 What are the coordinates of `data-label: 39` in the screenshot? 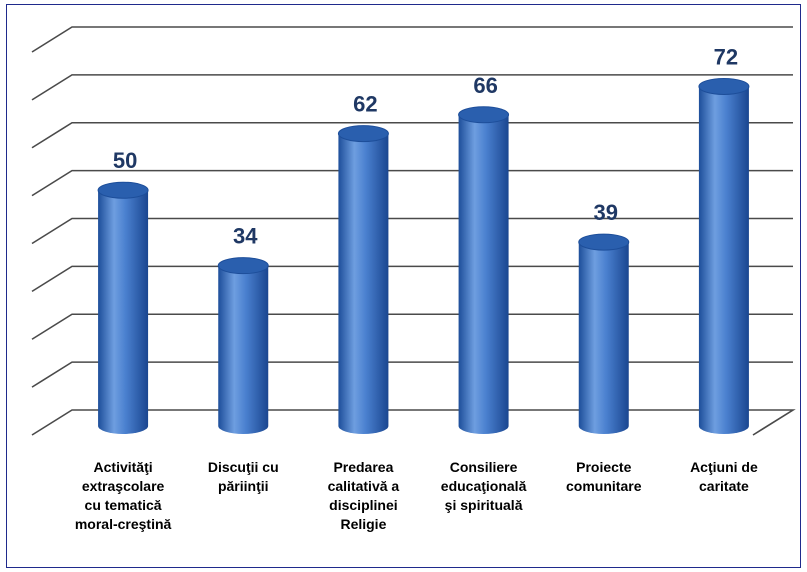 It's located at (606, 212).